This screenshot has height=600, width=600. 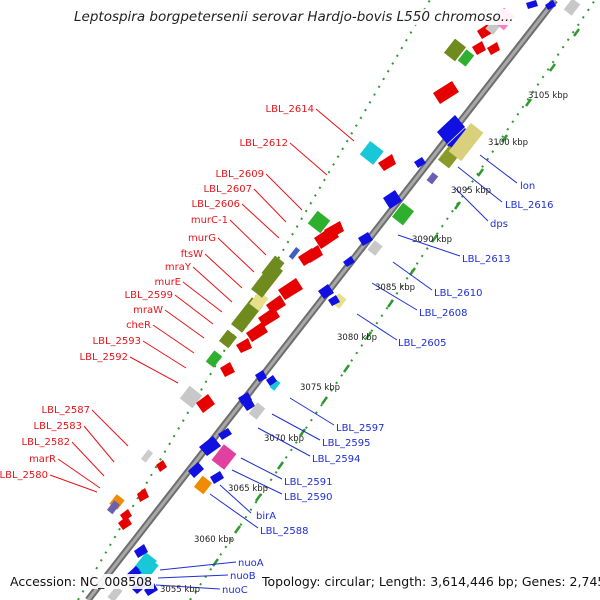 What do you see at coordinates (81, 581) in the screenshot?
I see `accession-text: Accession: NC_008508` at bounding box center [81, 581].